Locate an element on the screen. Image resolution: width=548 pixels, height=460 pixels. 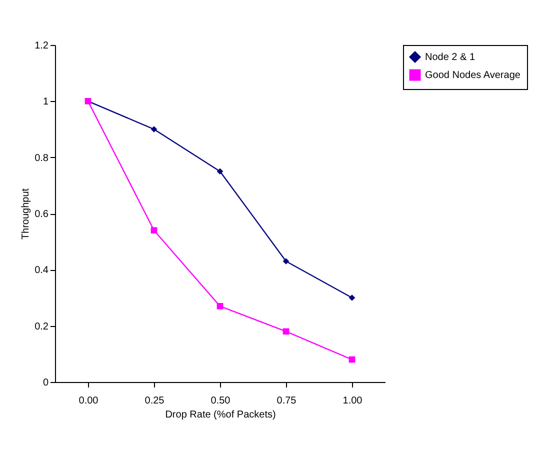
x-tick-label: 0.75 is located at coordinates (286, 401).